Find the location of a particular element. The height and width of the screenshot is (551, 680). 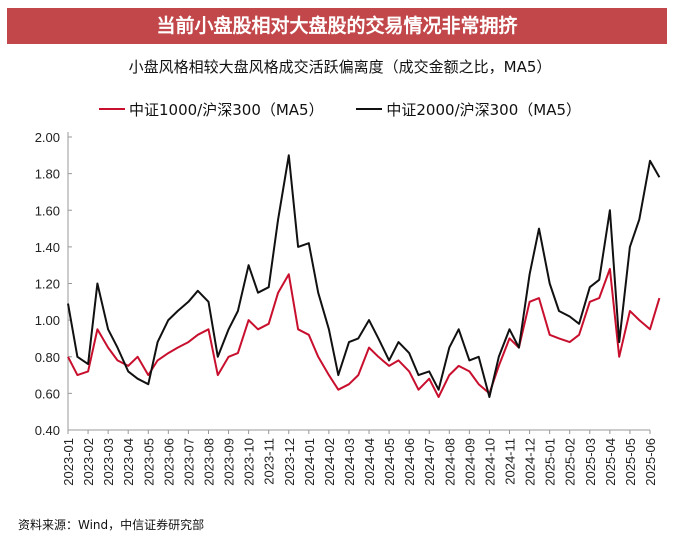

x-tick-label: 2023-08 is located at coordinates (208, 462).